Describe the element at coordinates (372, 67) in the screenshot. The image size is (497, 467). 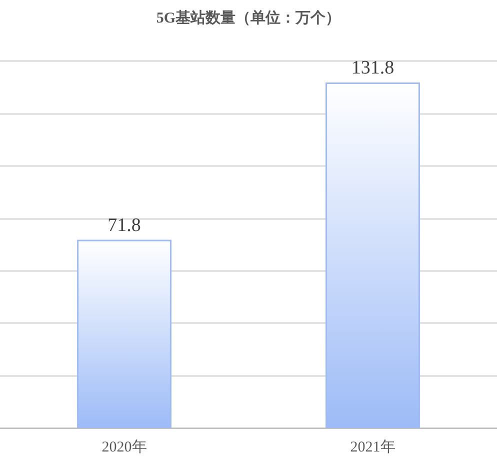
I see `data-label: 131.8` at that location.